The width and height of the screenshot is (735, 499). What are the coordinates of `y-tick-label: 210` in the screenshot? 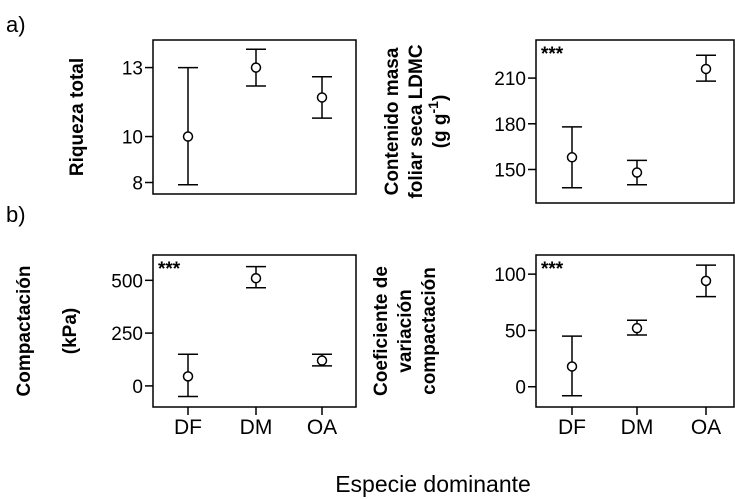 It's located at (510, 79).